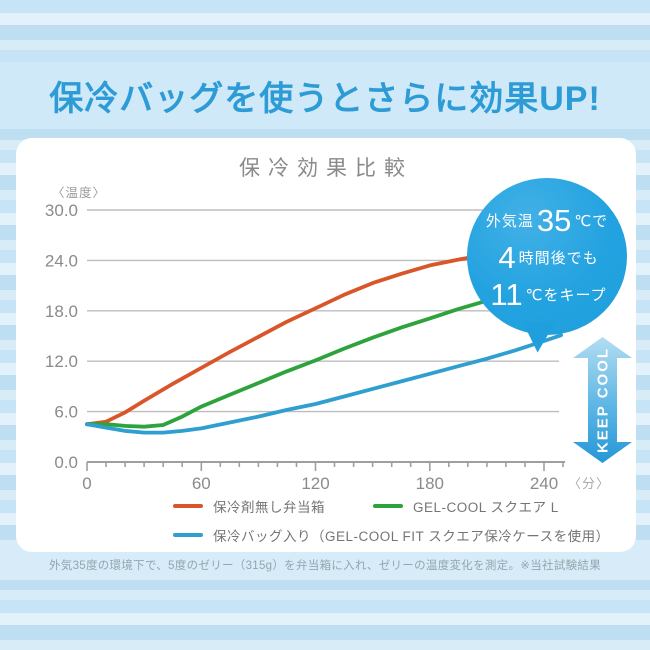 The height and width of the screenshot is (650, 650). What do you see at coordinates (544, 483) in the screenshot?
I see `x-tick-label-240: 240` at bounding box center [544, 483].